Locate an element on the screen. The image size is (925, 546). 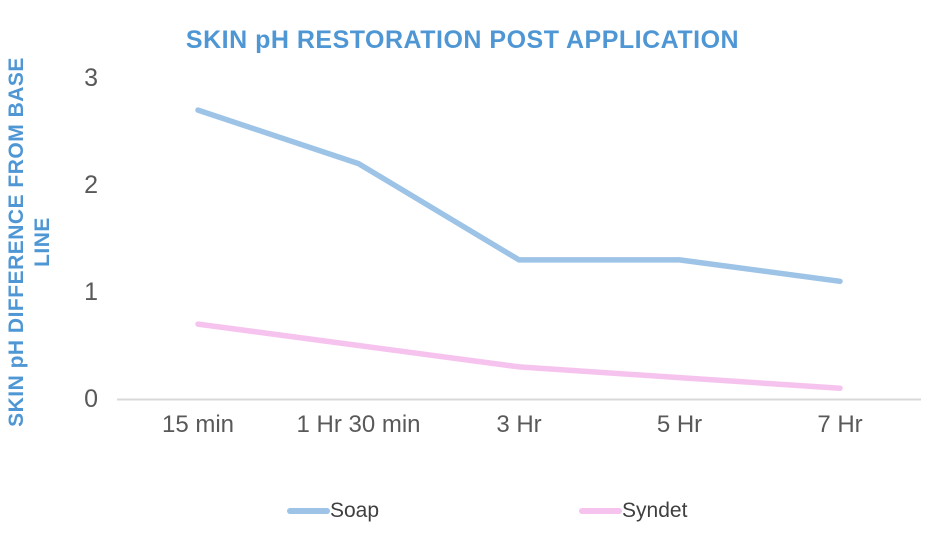
y-tick-label-3: 3 is located at coordinates (91, 78).